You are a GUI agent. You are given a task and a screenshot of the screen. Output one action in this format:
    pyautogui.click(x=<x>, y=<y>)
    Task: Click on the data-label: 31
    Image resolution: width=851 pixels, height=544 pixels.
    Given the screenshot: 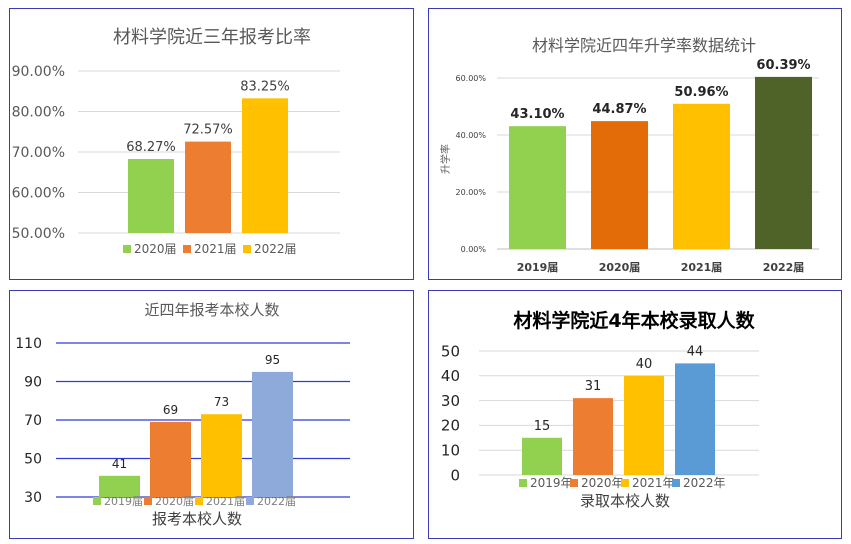 What is the action you would take?
    pyautogui.click(x=593, y=386)
    